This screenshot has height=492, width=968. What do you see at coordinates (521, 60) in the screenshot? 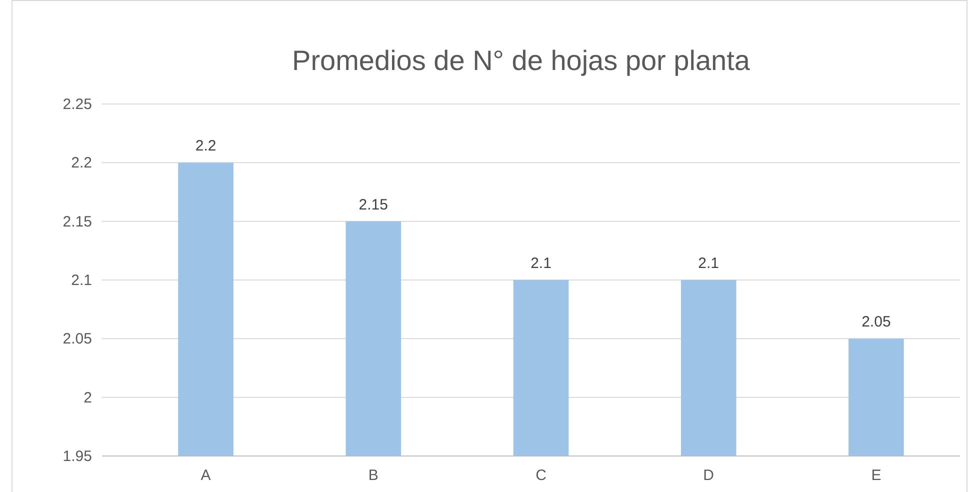
I see `chart-title: Promedios de N° de hojas por planta` at bounding box center [521, 60].